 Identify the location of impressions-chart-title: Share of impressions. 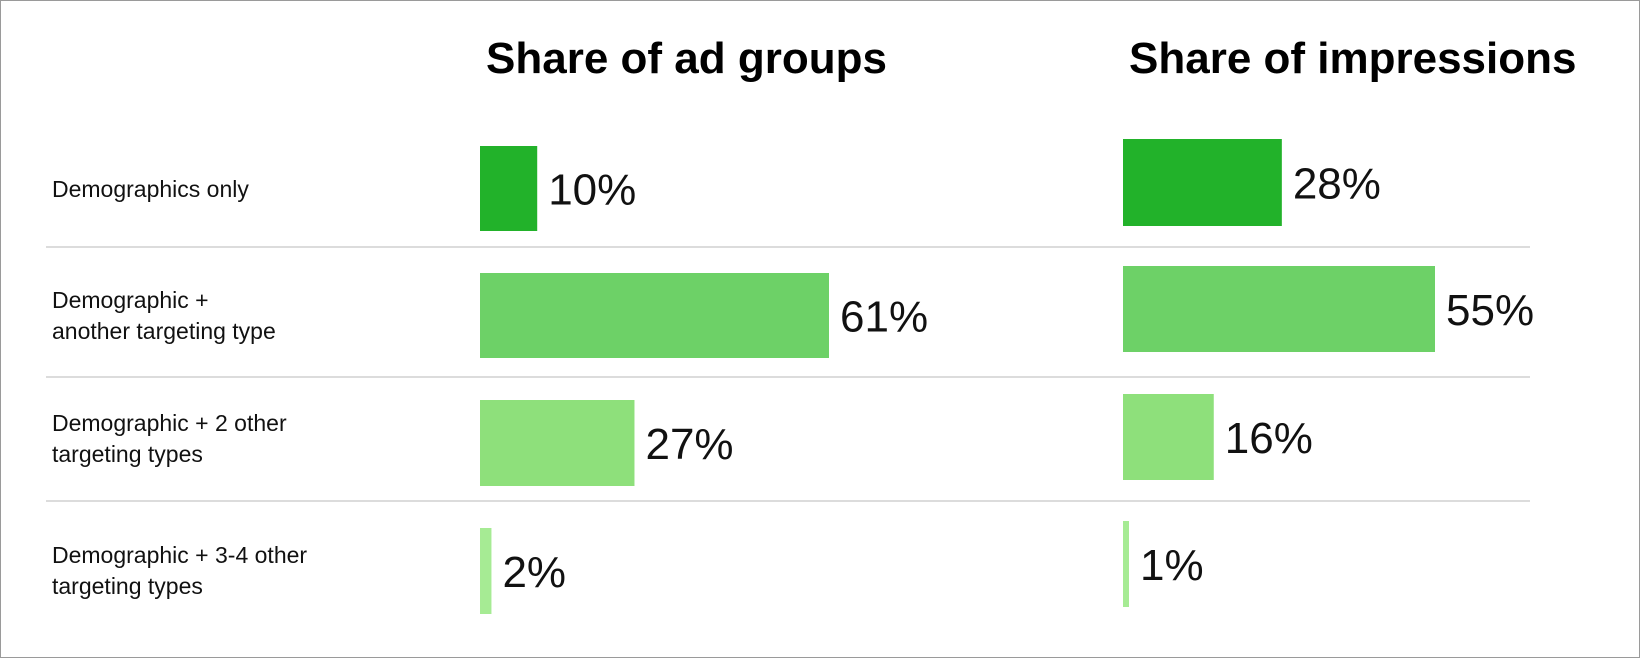
(1353, 58).